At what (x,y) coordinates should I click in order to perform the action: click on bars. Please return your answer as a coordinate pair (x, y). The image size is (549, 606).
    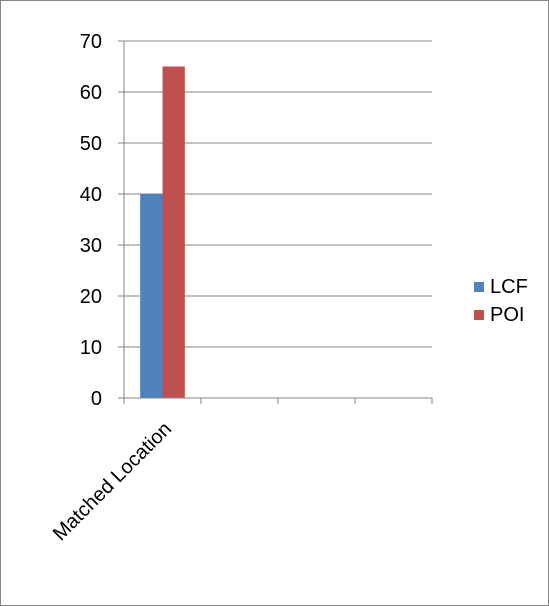
    Looking at the image, I should click on (162, 232).